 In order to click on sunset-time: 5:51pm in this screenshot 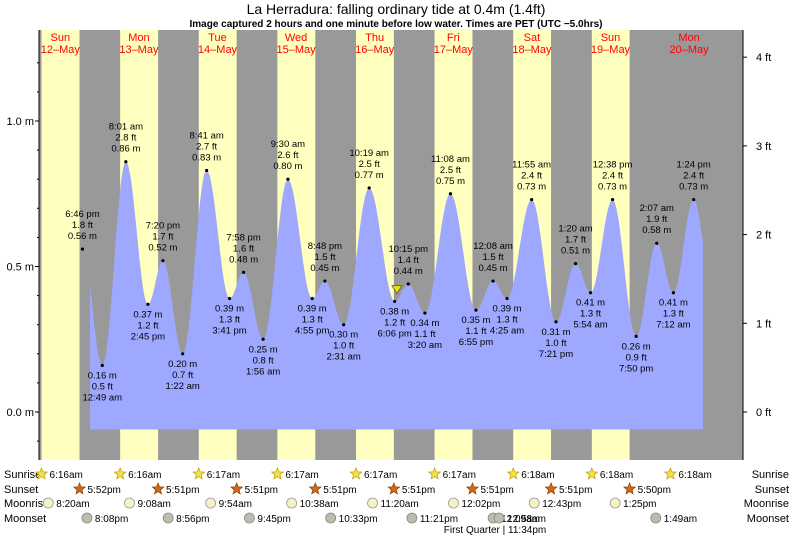, I will do `click(261, 490)`.